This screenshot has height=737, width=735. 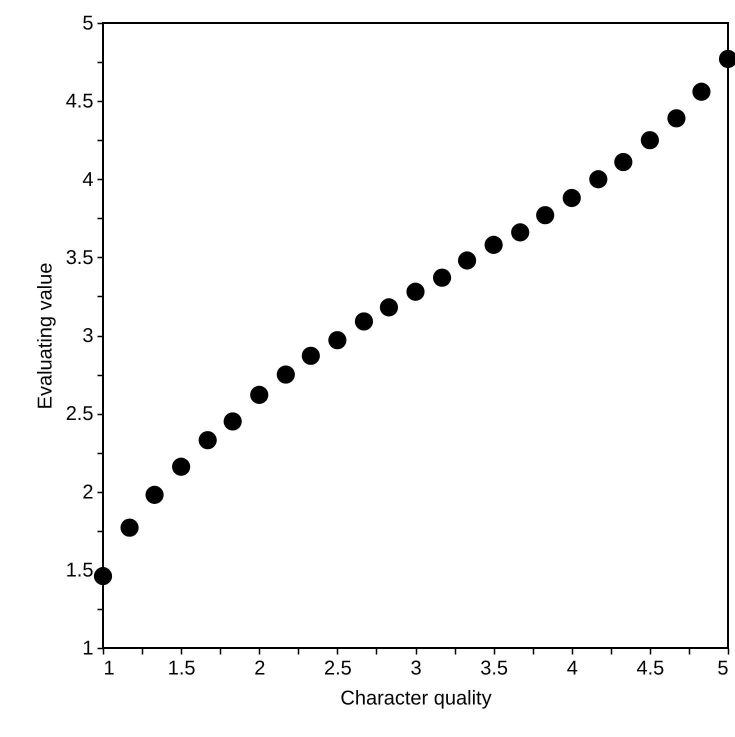 I want to click on x-tick-label: 4.5, so click(x=650, y=669).